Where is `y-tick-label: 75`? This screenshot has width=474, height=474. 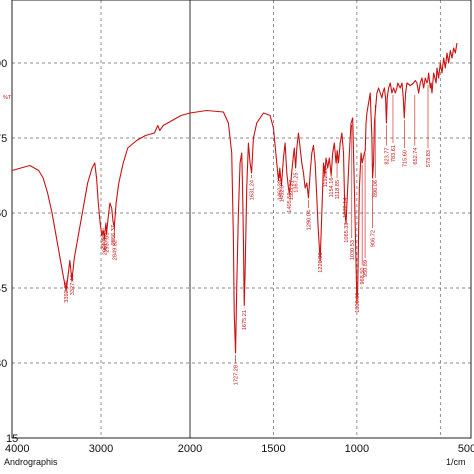
y-tick-label: 75 is located at coordinates (3, 139).